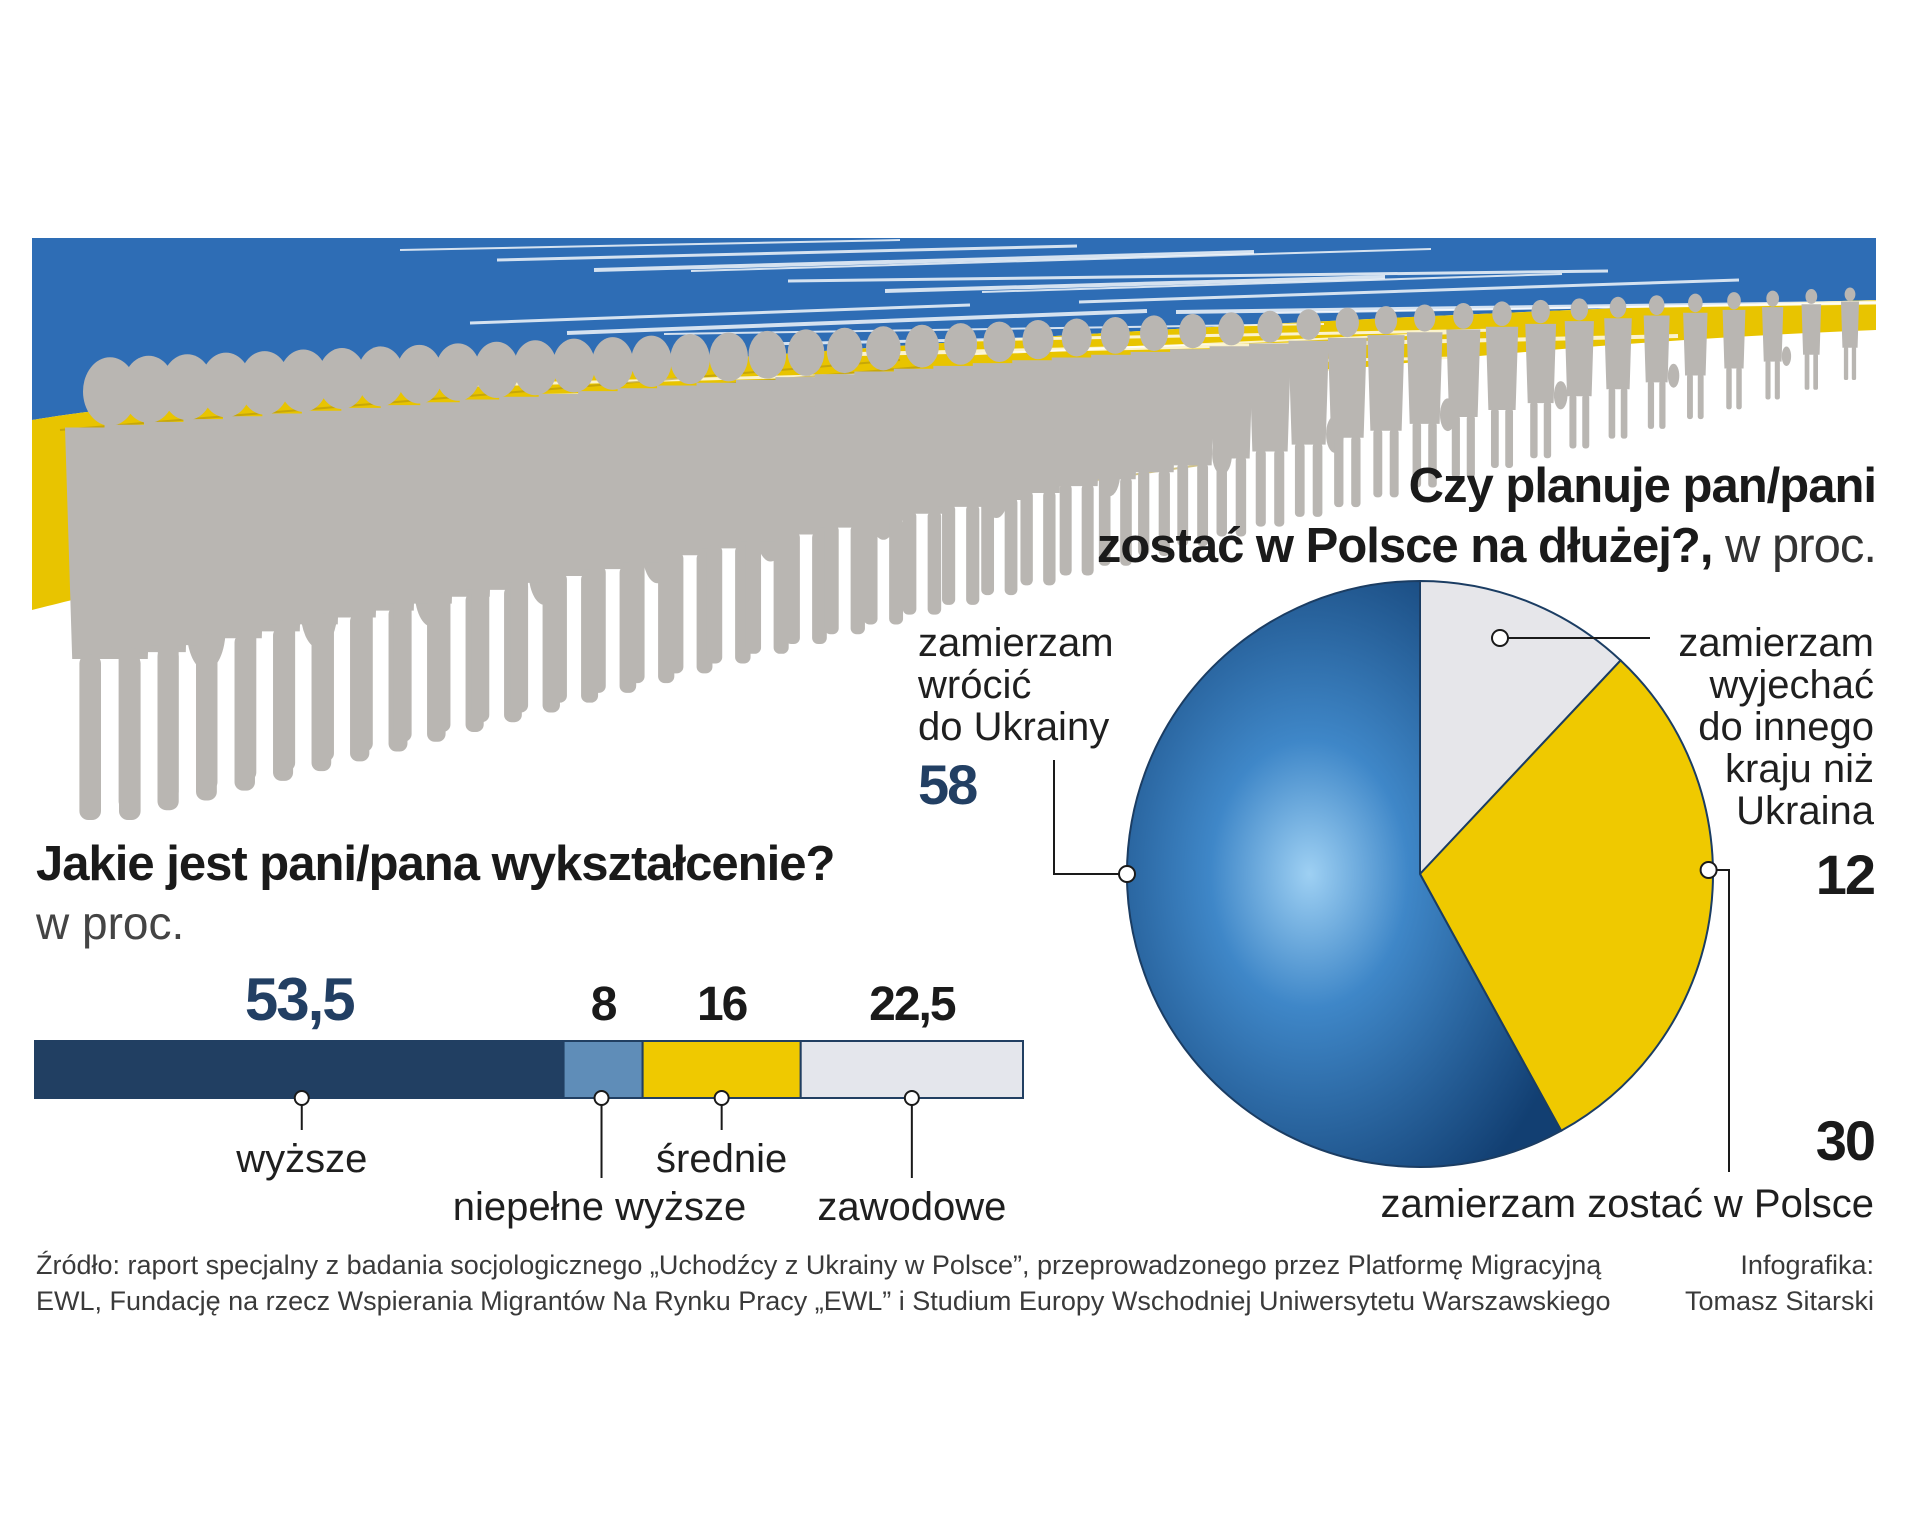 This screenshot has height=1520, width=1920. Describe the element at coordinates (604, 1004) in the screenshot. I see `bar-value-label: 8` at that location.